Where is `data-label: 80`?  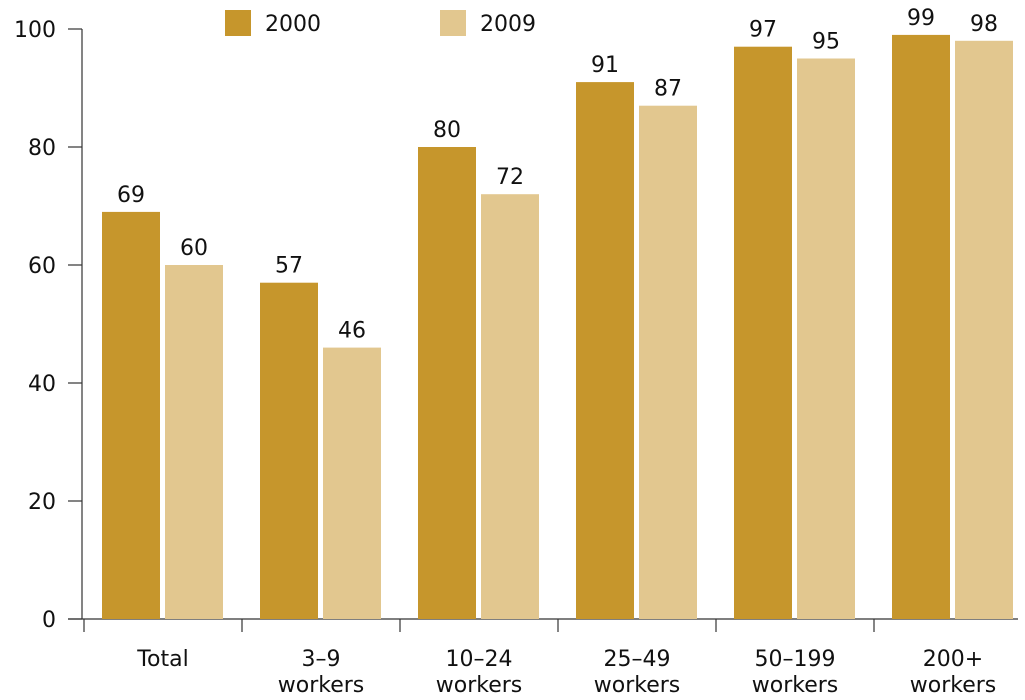 data-label: 80 is located at coordinates (447, 130).